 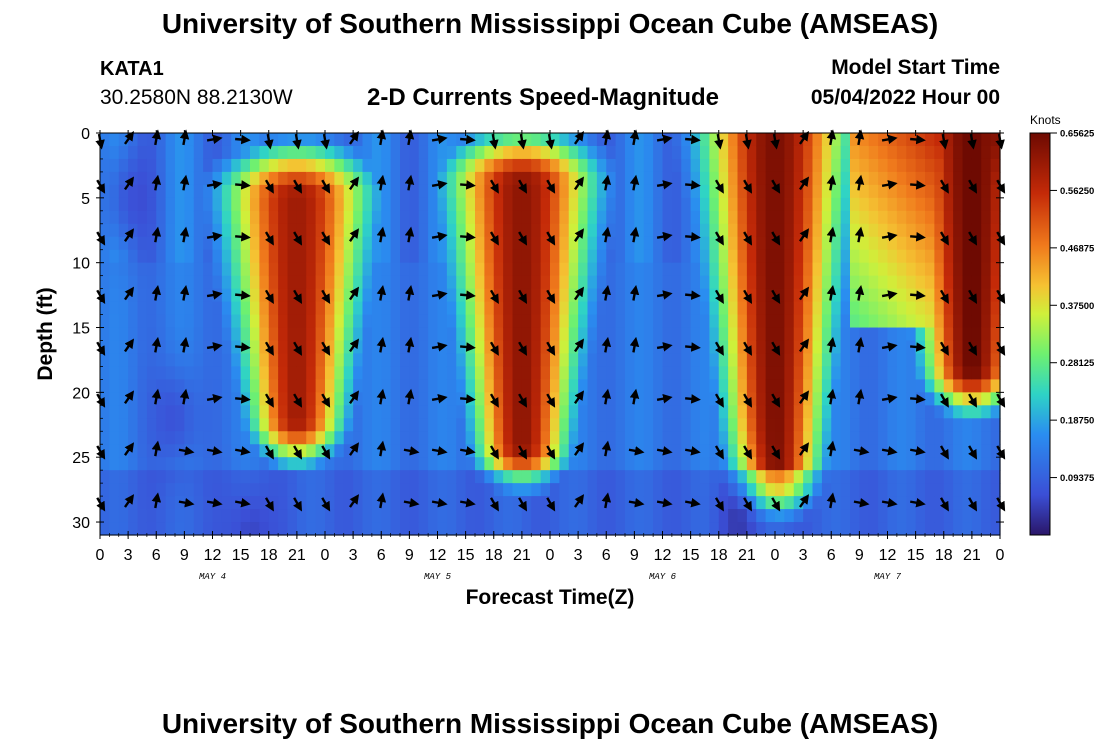 I want to click on day-label: MAY 4, so click(x=212, y=577).